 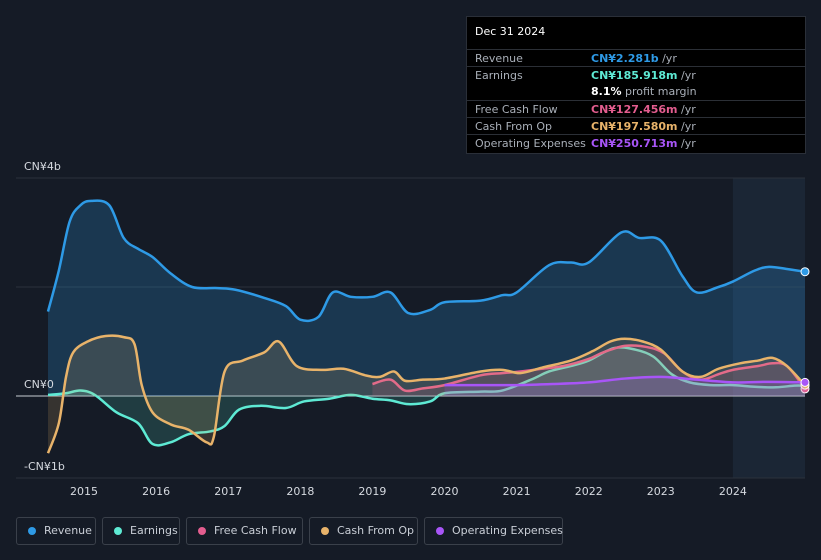 What do you see at coordinates (625, 381) in the screenshot?
I see `operating-expenses-line` at bounding box center [625, 381].